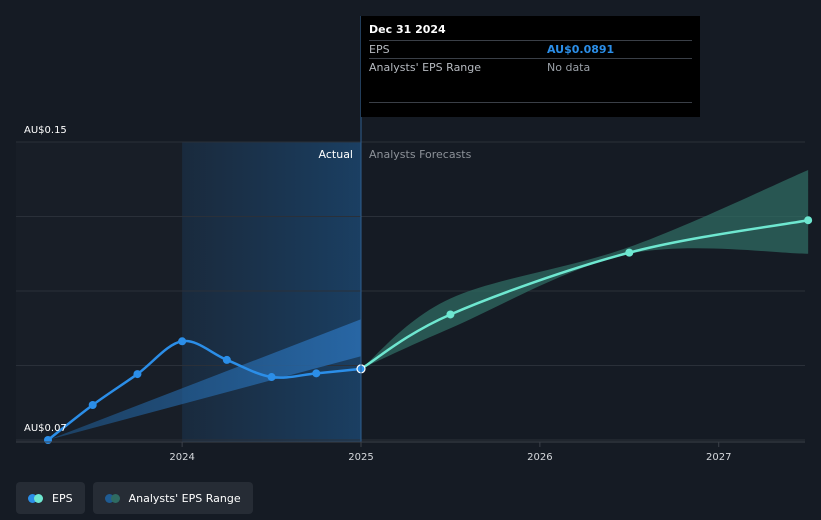 The image size is (821, 520). Describe the element at coordinates (45, 130) in the screenshot. I see `y-tick-label: AU$0.15` at that location.